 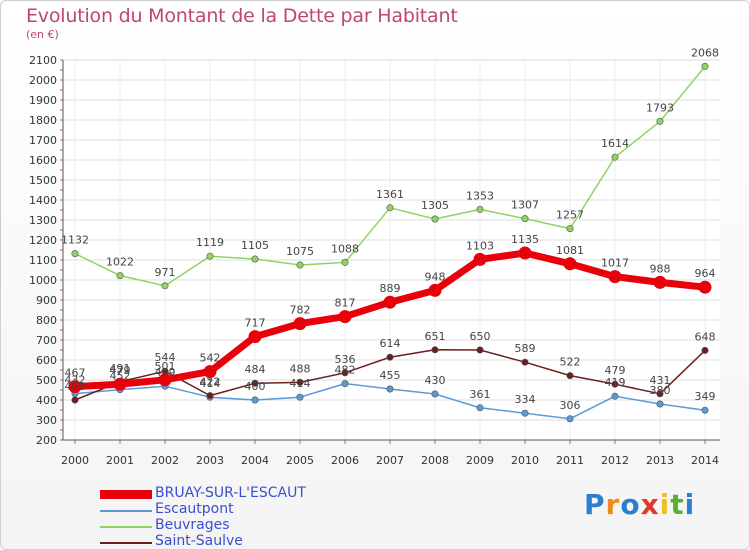 I want to click on data-label: 1103, so click(x=480, y=245).